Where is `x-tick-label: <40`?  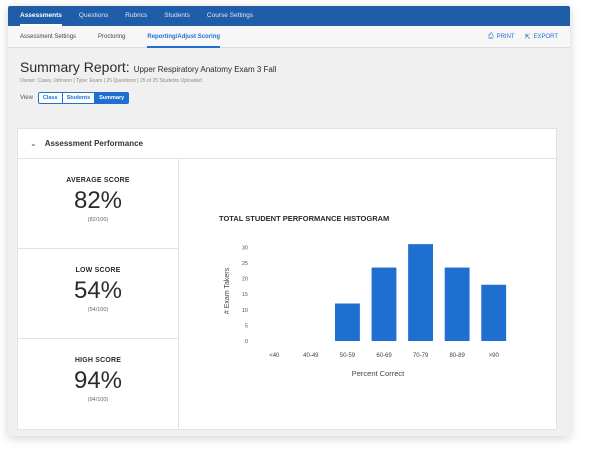 x-tick-label: <40 is located at coordinates (274, 356).